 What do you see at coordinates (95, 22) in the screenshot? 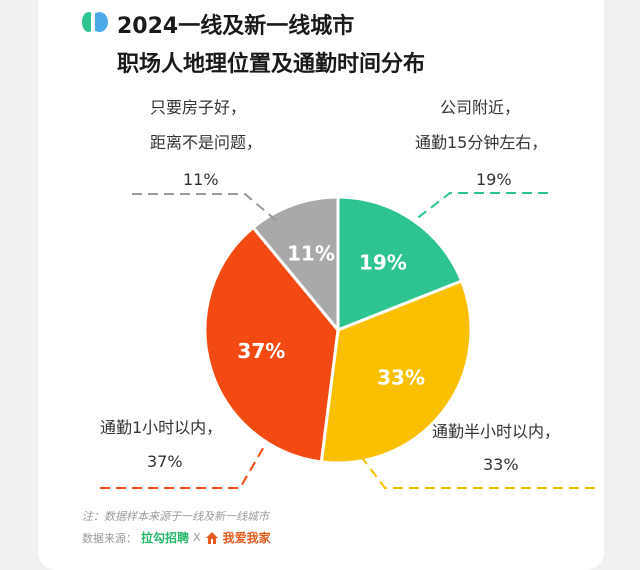
I see `logo-icon` at bounding box center [95, 22].